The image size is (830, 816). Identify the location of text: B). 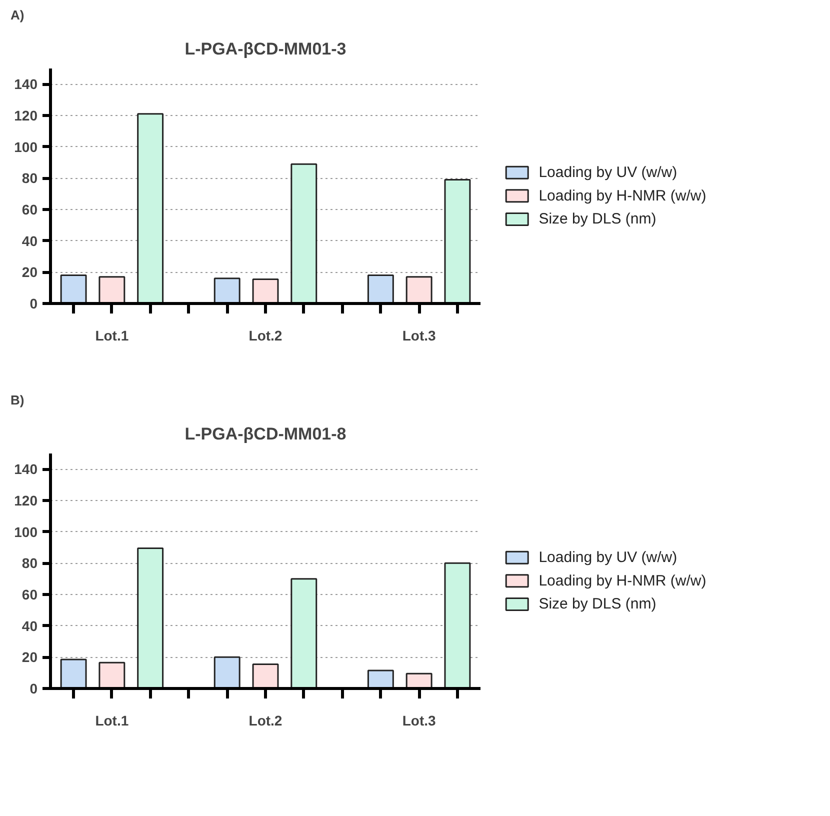
(17, 400).